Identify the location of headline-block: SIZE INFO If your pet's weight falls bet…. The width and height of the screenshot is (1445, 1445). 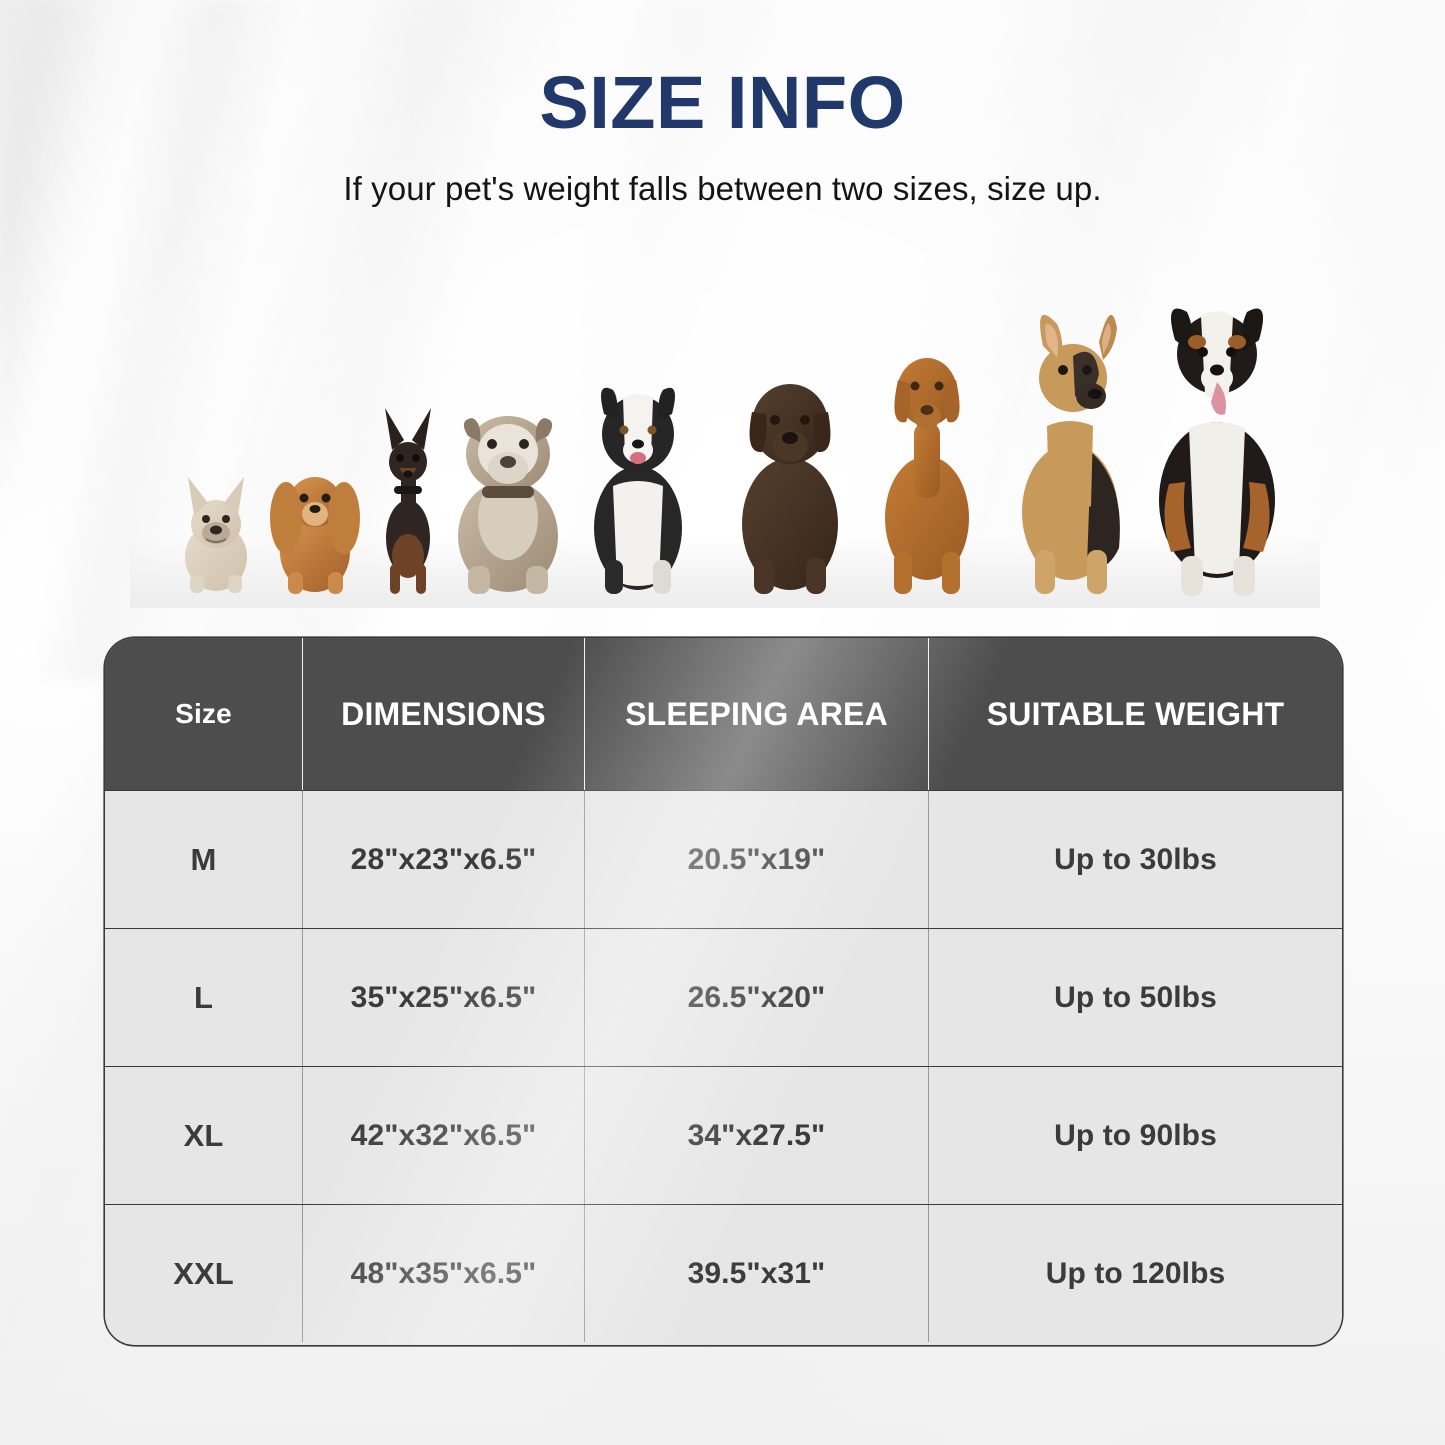
(722, 137).